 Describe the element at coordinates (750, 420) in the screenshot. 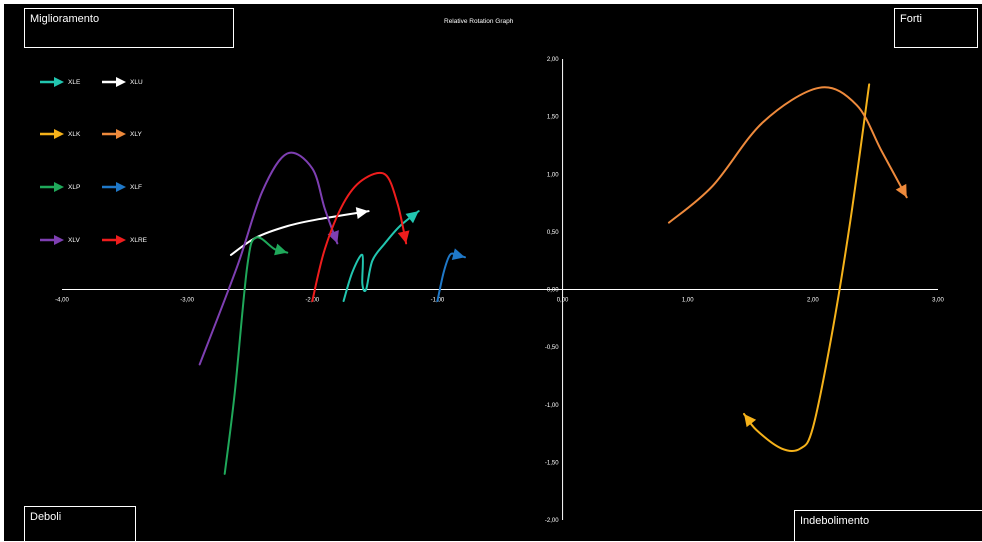

I see `series-xlk-arrowhead` at that location.